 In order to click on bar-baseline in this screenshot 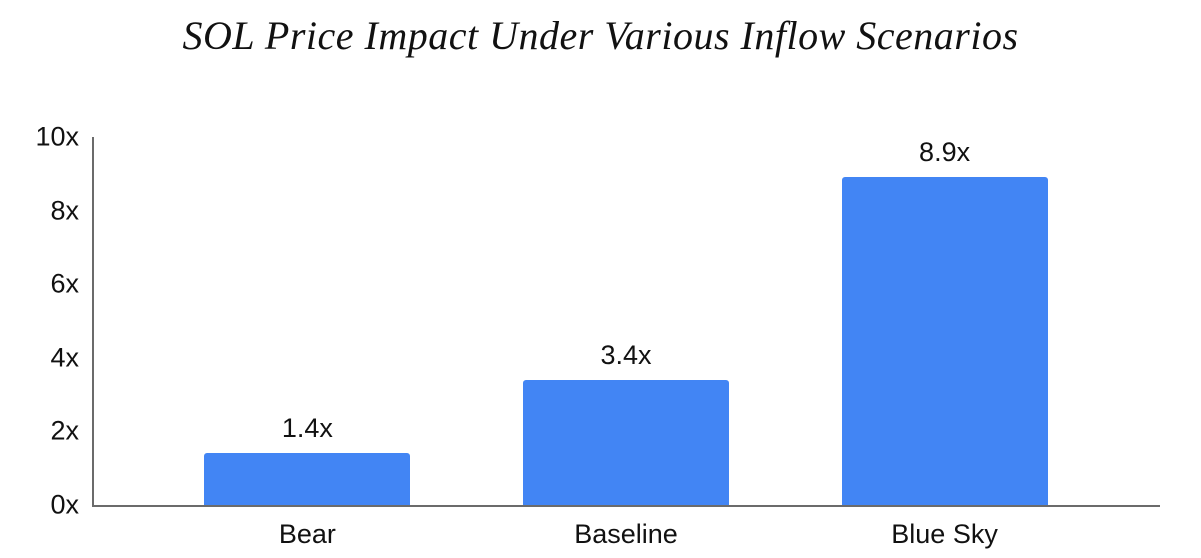, I will do `click(626, 442)`.